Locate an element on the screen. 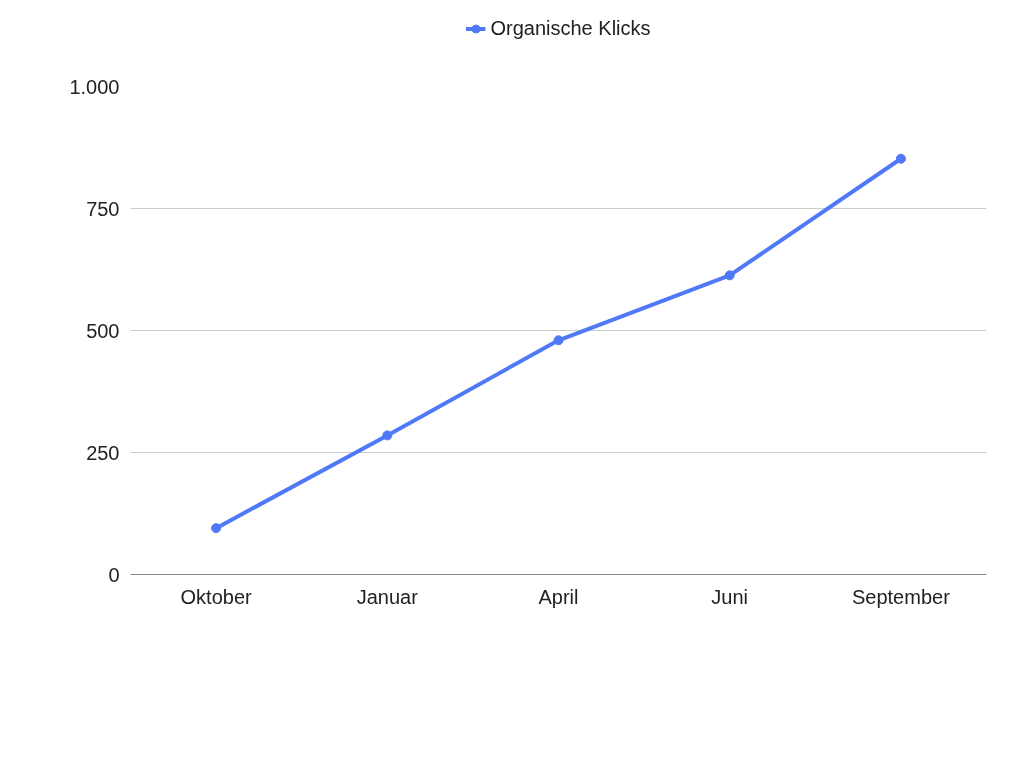  x-tick-label: Juni is located at coordinates (730, 596).